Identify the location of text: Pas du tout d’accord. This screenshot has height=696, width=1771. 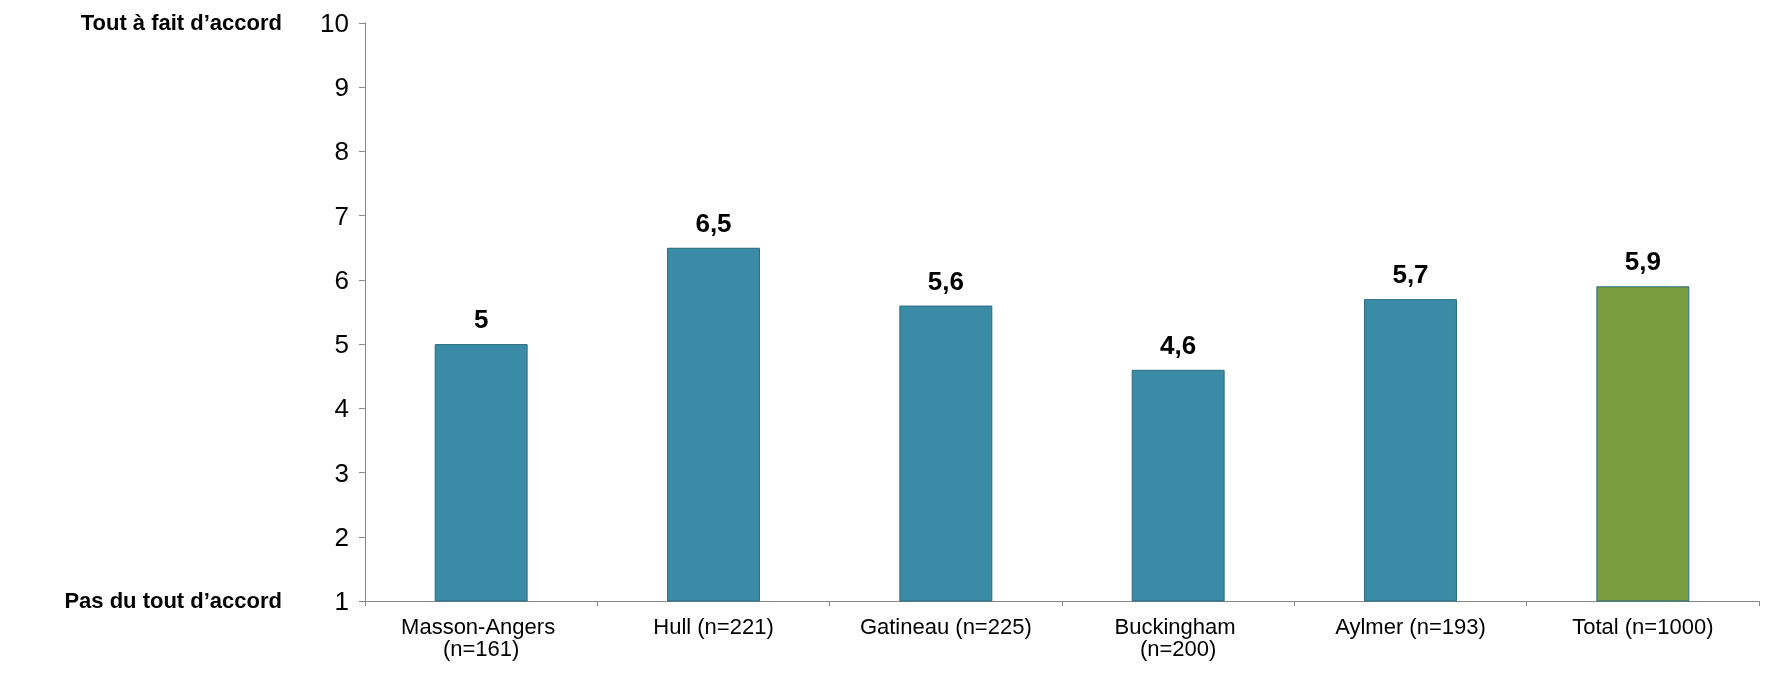
(173, 600).